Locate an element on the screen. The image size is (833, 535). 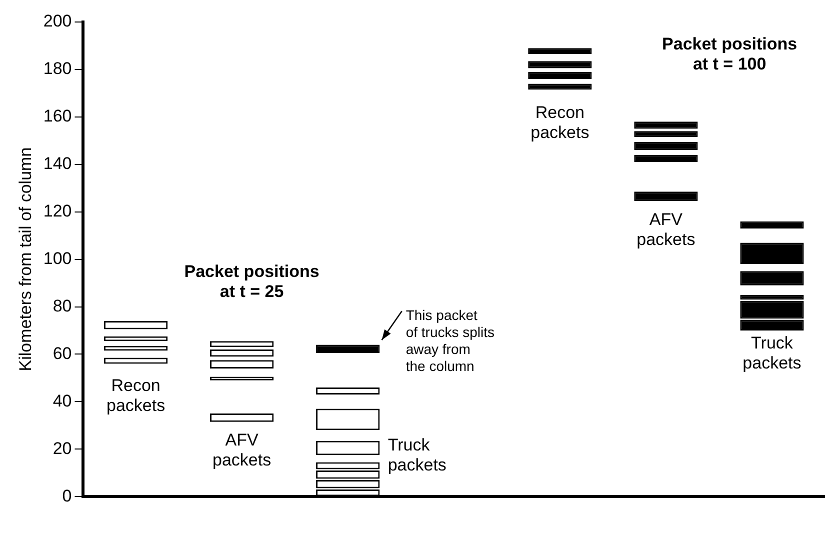
annotation: Packet positions at t = 100 is located at coordinates (730, 54).